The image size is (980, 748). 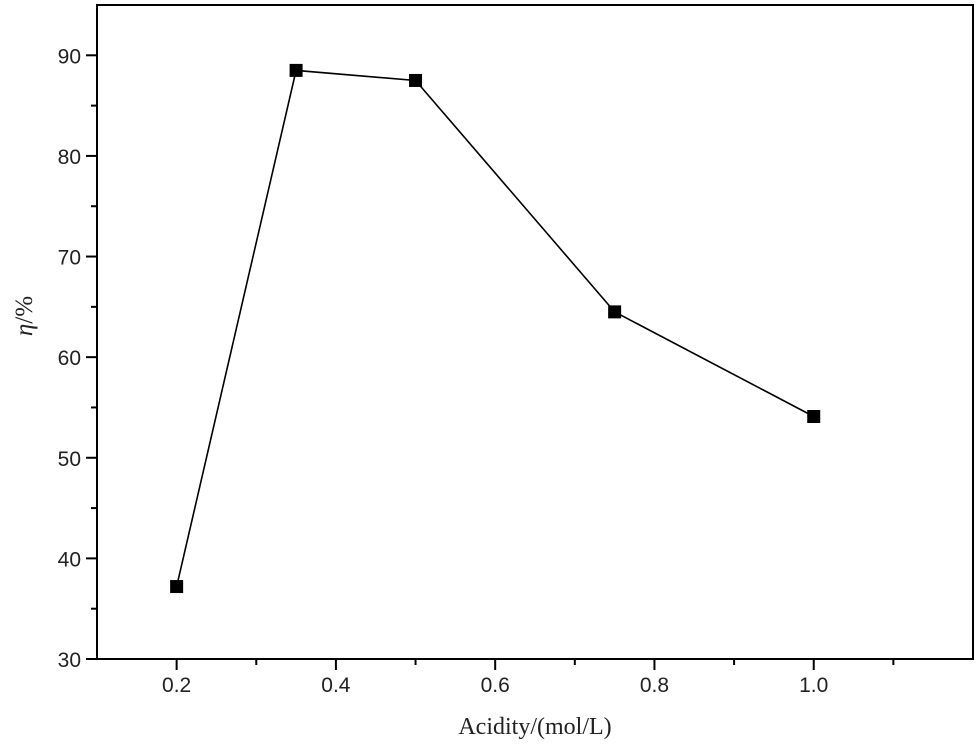 What do you see at coordinates (528, 678) in the screenshot?
I see `x-axis-ticks: 0.2 0.4 0.6 0.8 1.0` at bounding box center [528, 678].